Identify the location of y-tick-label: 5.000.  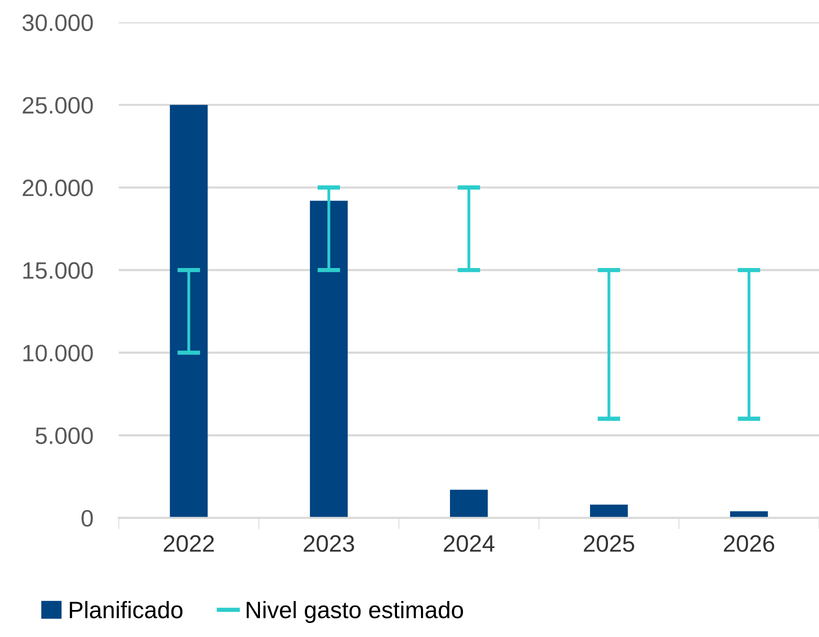
(64, 435).